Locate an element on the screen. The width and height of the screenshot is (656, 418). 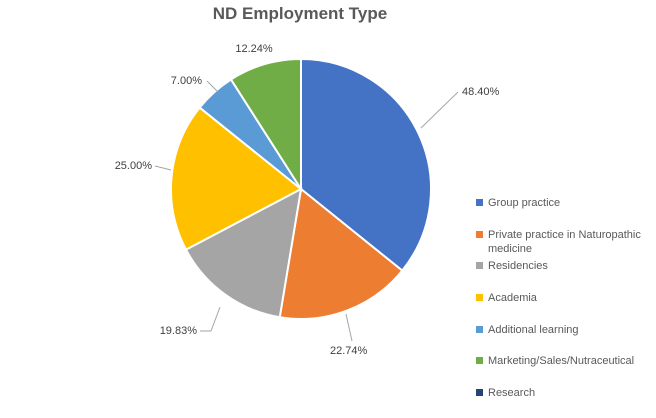
data-label-3: 19.83% is located at coordinates (179, 331).